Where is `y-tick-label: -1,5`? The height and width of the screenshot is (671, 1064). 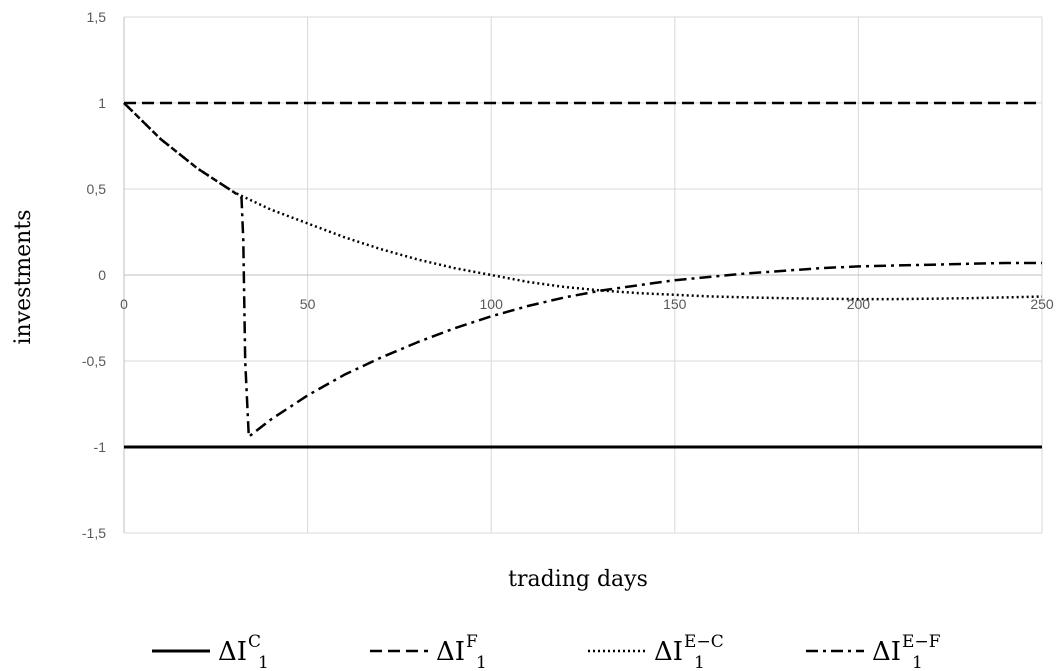
y-tick-label: -1,5 is located at coordinates (94, 533).